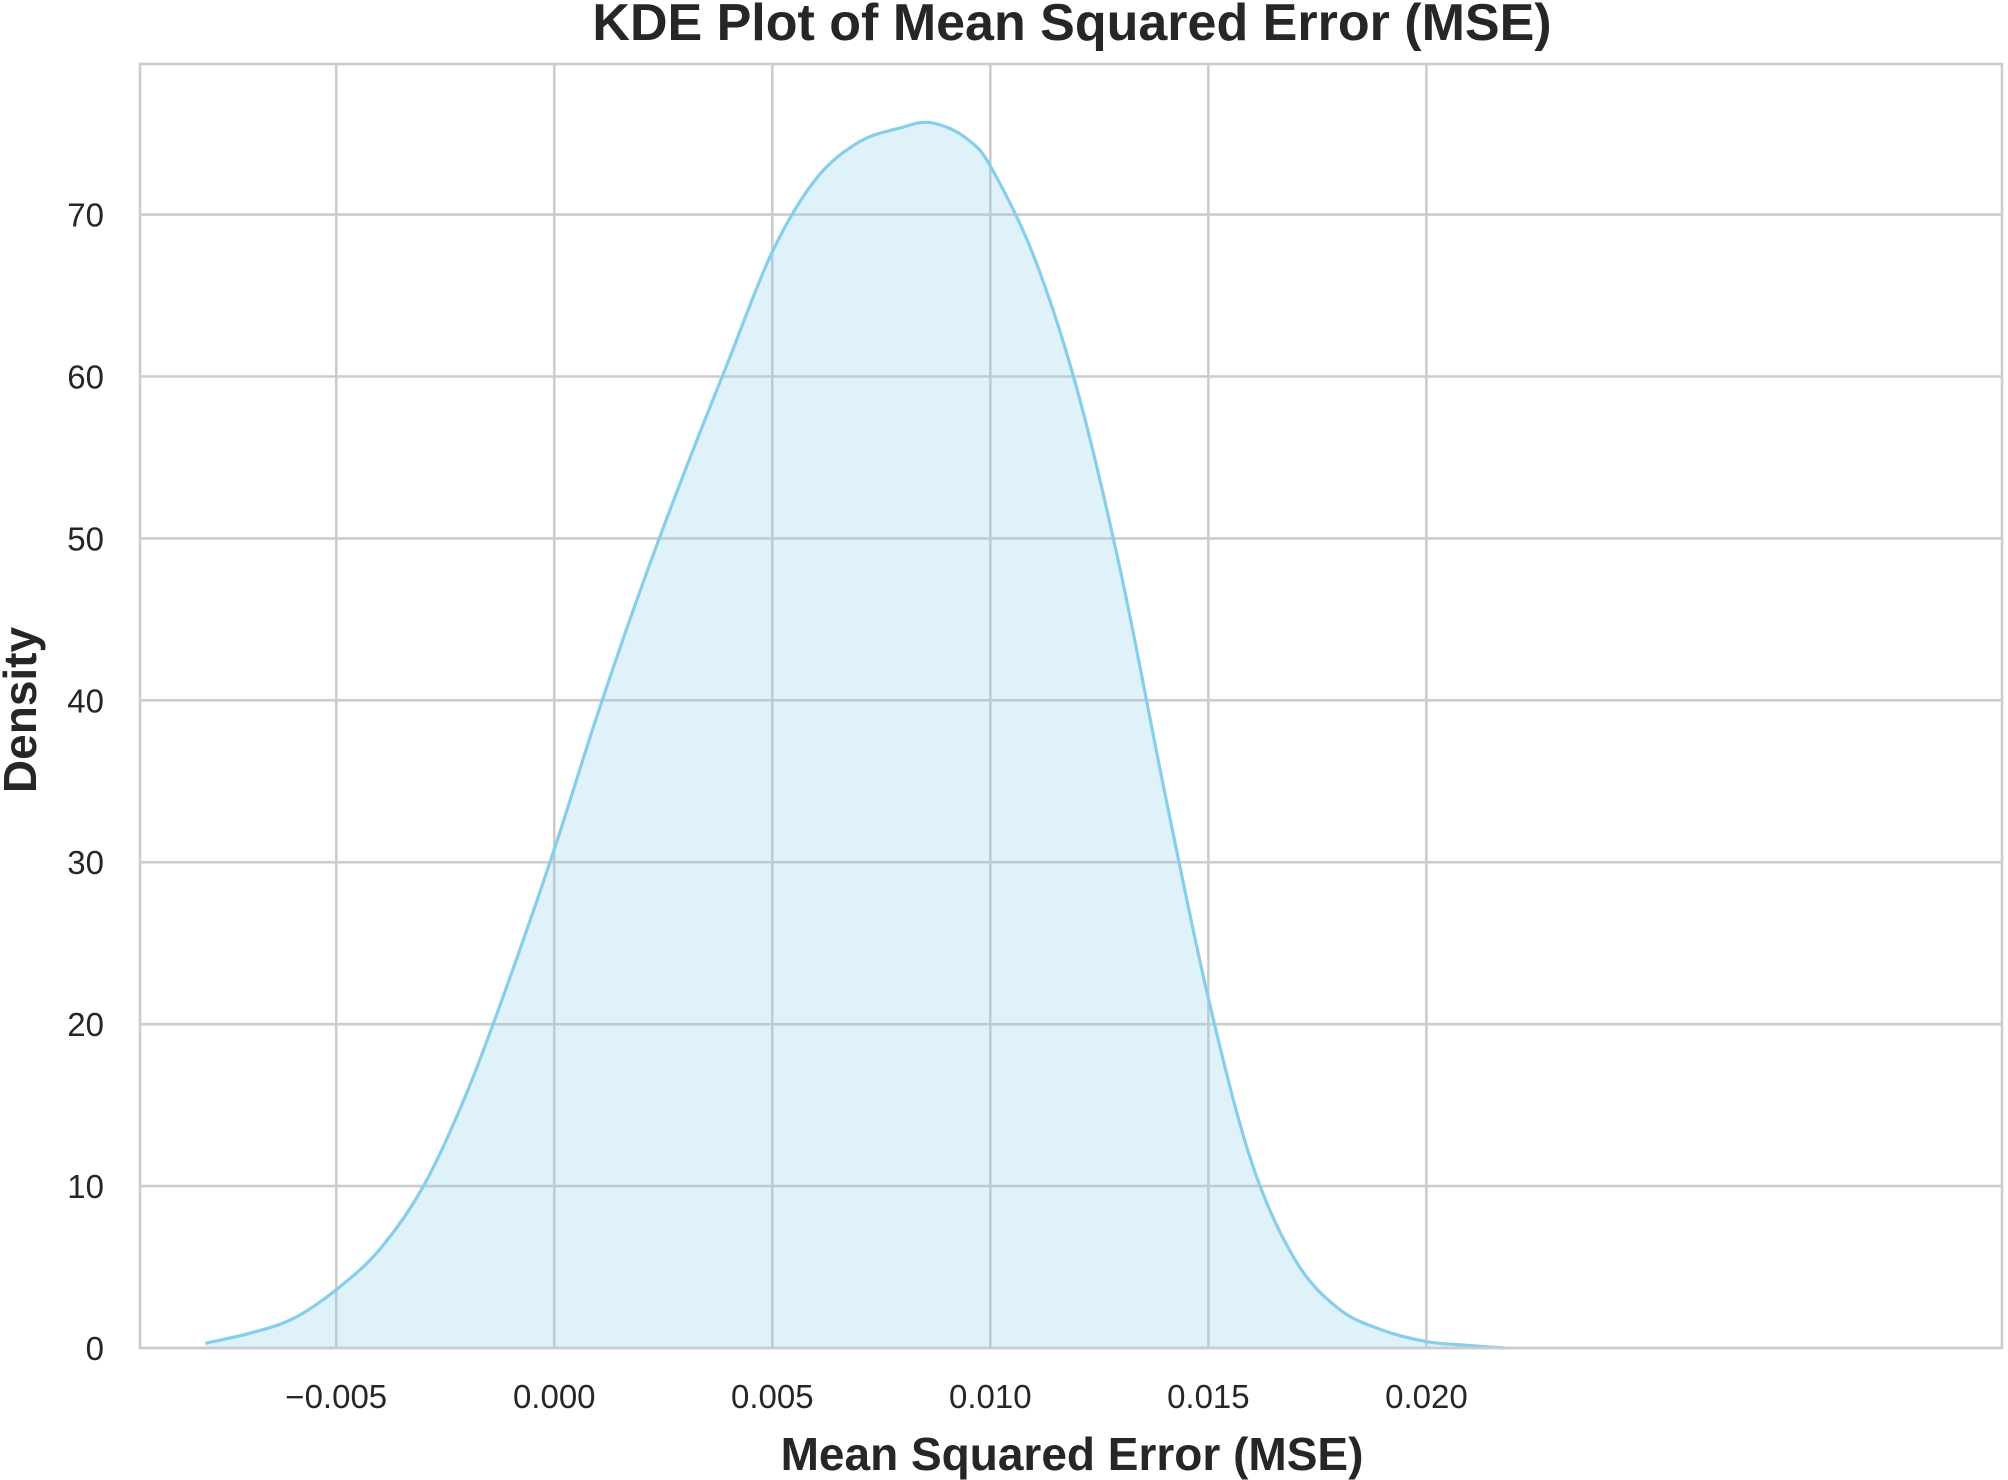 The height and width of the screenshot is (1480, 2008). I want to click on x-tick-label: 0.010, so click(990, 1396).